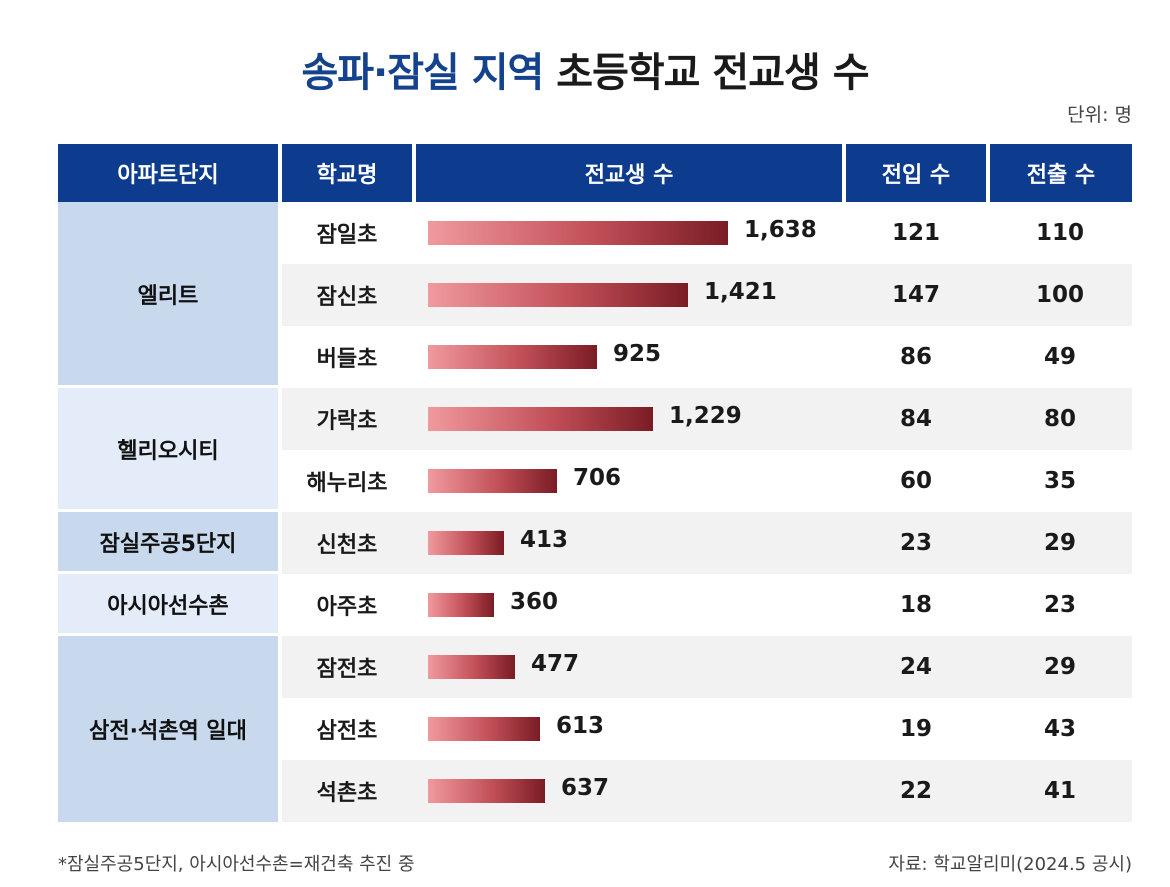 The width and height of the screenshot is (1170, 887). I want to click on transfer-in-value: 19, so click(915, 729).